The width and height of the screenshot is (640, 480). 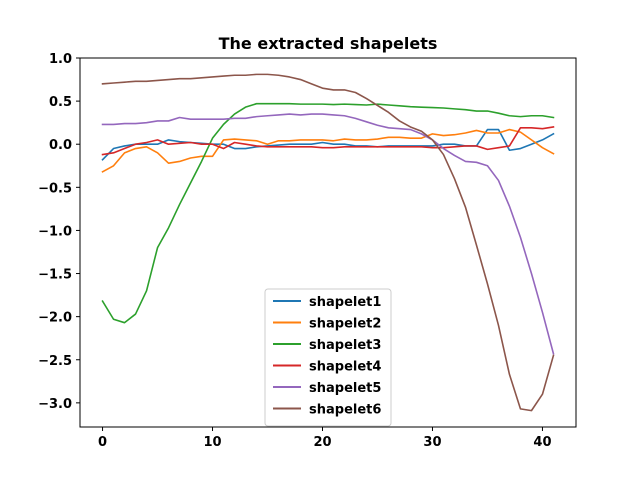 I want to click on y-tick-label: 0.0, so click(x=60, y=145).